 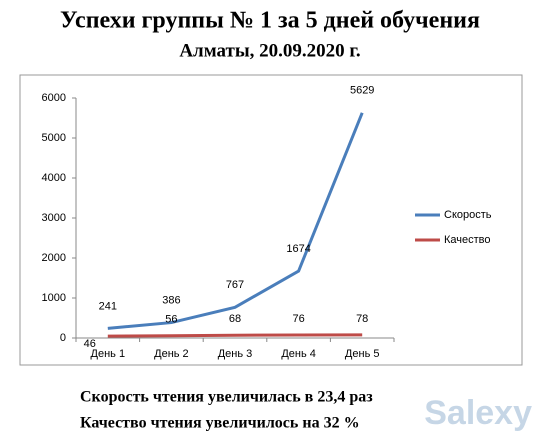 What do you see at coordinates (362, 91) in the screenshot?
I see `data-label: 5629` at bounding box center [362, 91].